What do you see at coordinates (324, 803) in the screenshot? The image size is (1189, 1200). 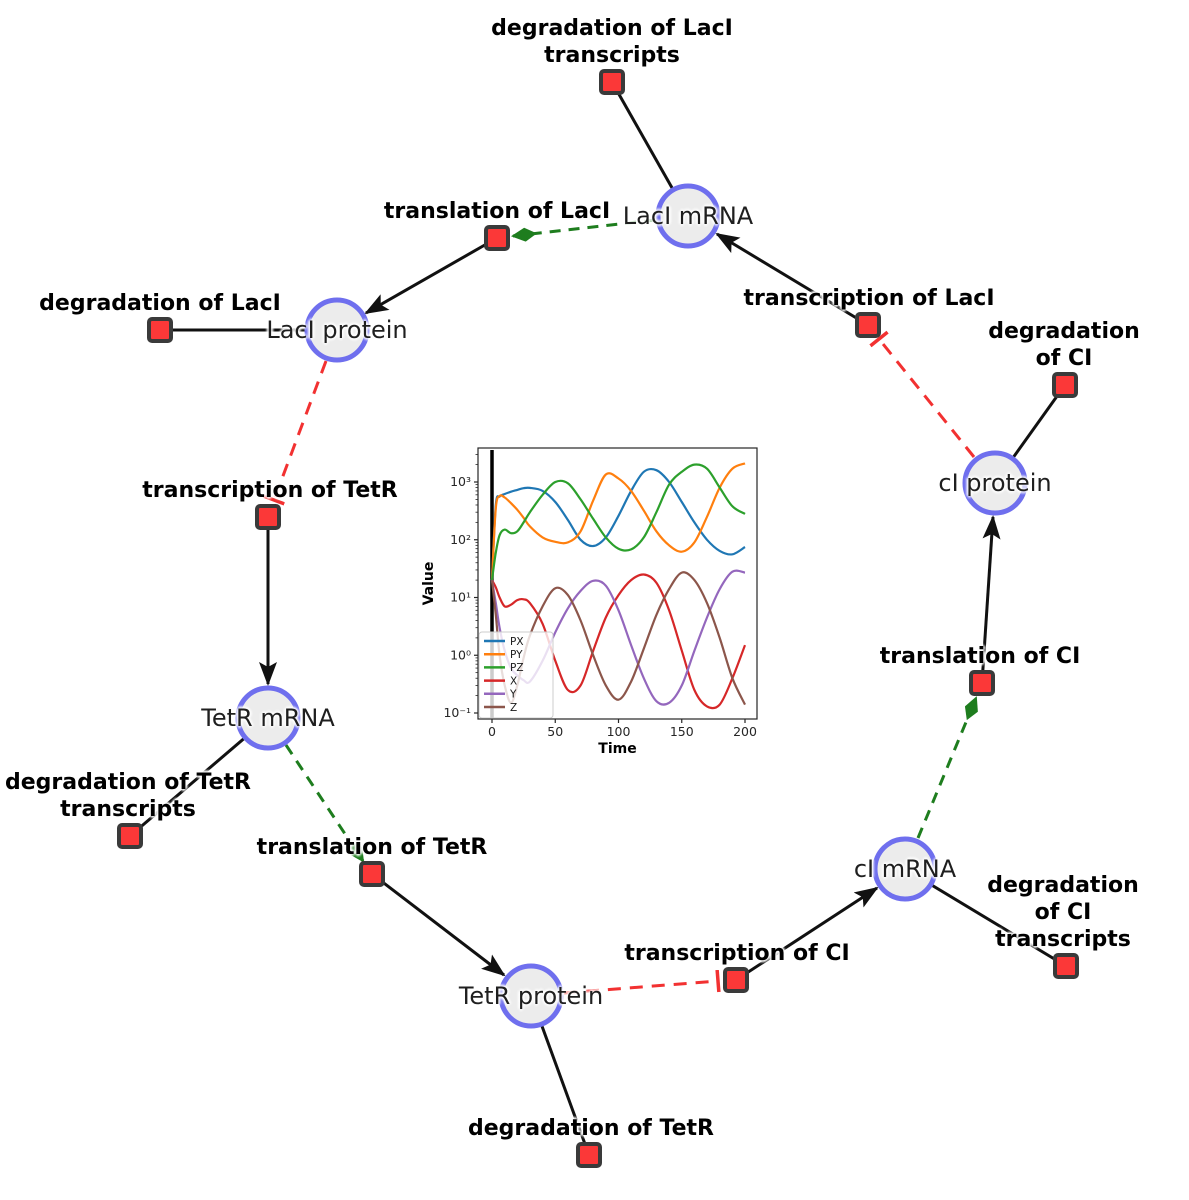 I see `edge-tetr-mrna-modifies-translation-tetr` at bounding box center [324, 803].